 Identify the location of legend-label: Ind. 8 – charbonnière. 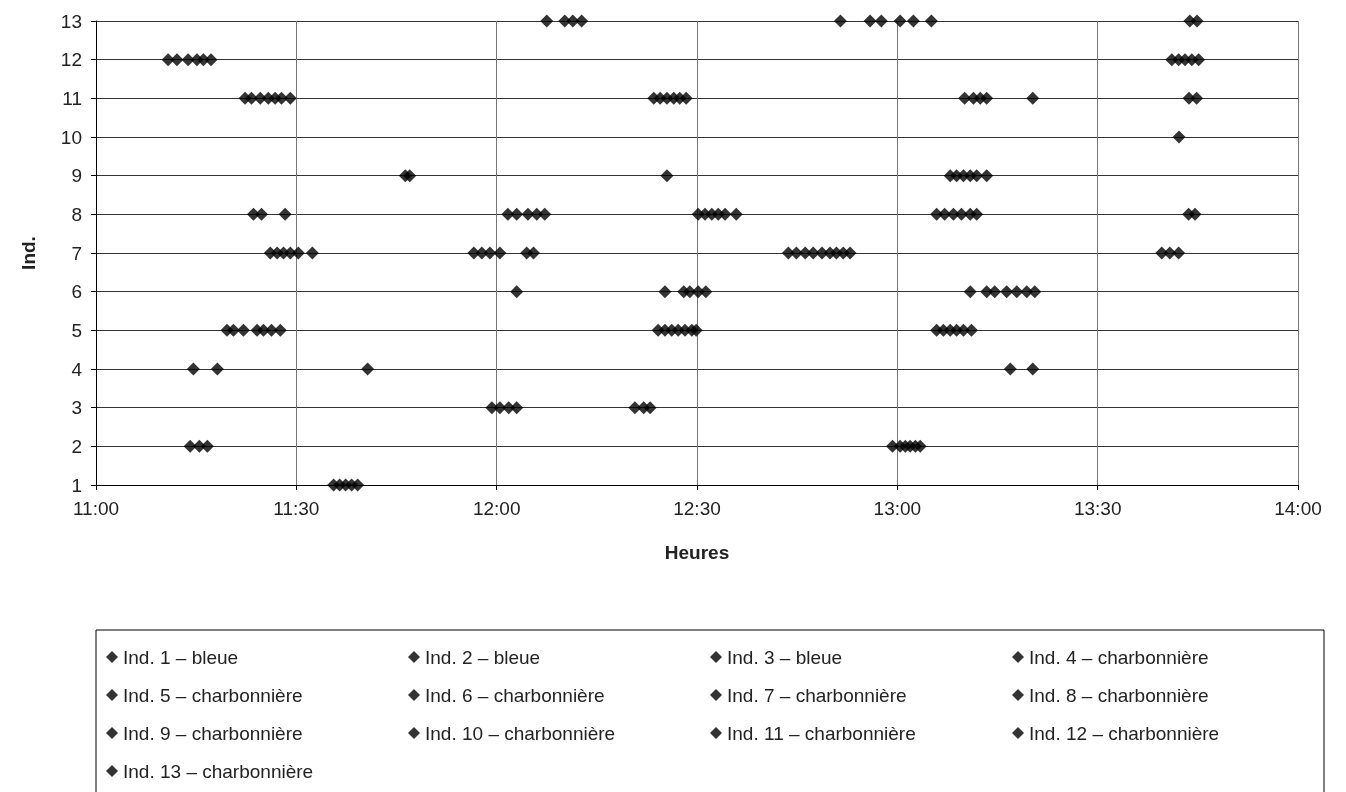
(1119, 695).